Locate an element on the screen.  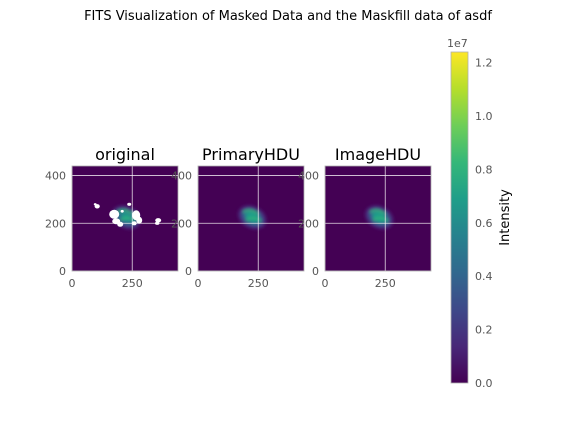
colorbar-tick-label: 1.0 is located at coordinates (484, 116).